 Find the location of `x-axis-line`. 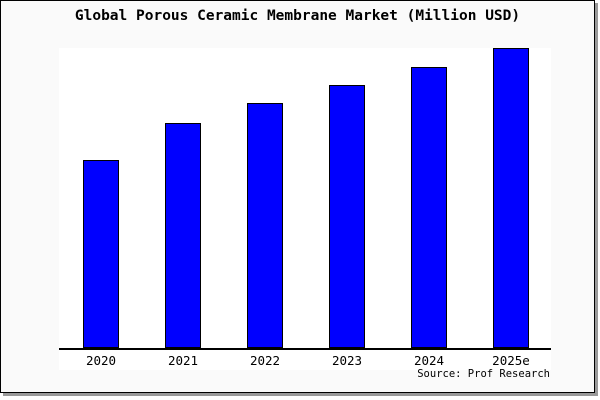

x-axis-line is located at coordinates (305, 349).